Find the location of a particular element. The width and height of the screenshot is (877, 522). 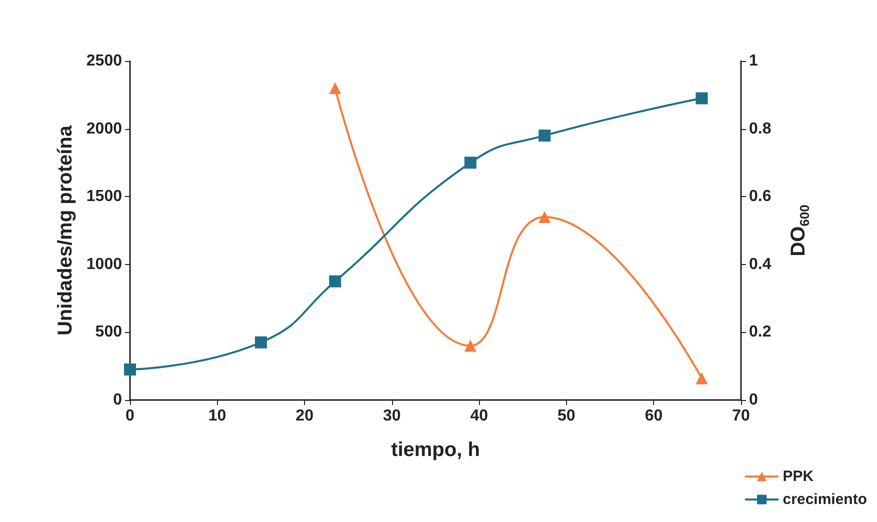

legend-label: crecimiento is located at coordinates (825, 499).